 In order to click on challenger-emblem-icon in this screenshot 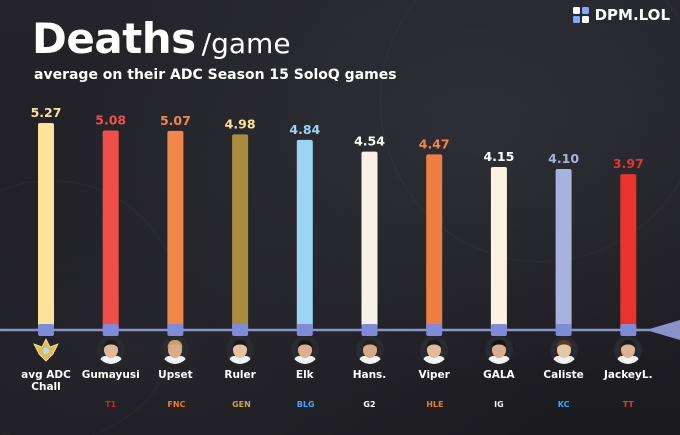, I will do `click(46, 350)`.